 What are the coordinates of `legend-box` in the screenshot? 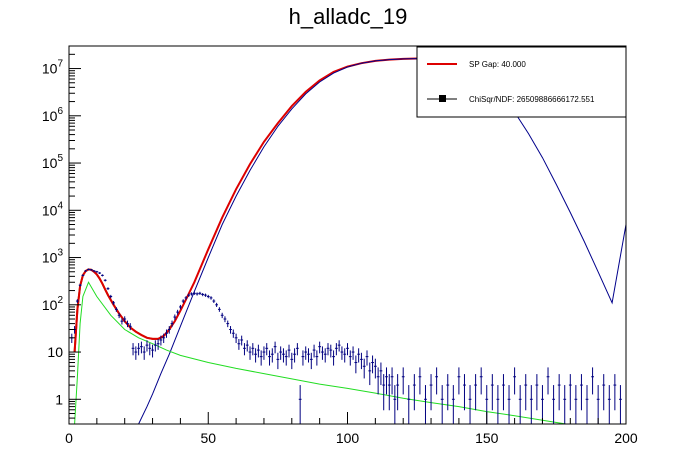 It's located at (521, 82).